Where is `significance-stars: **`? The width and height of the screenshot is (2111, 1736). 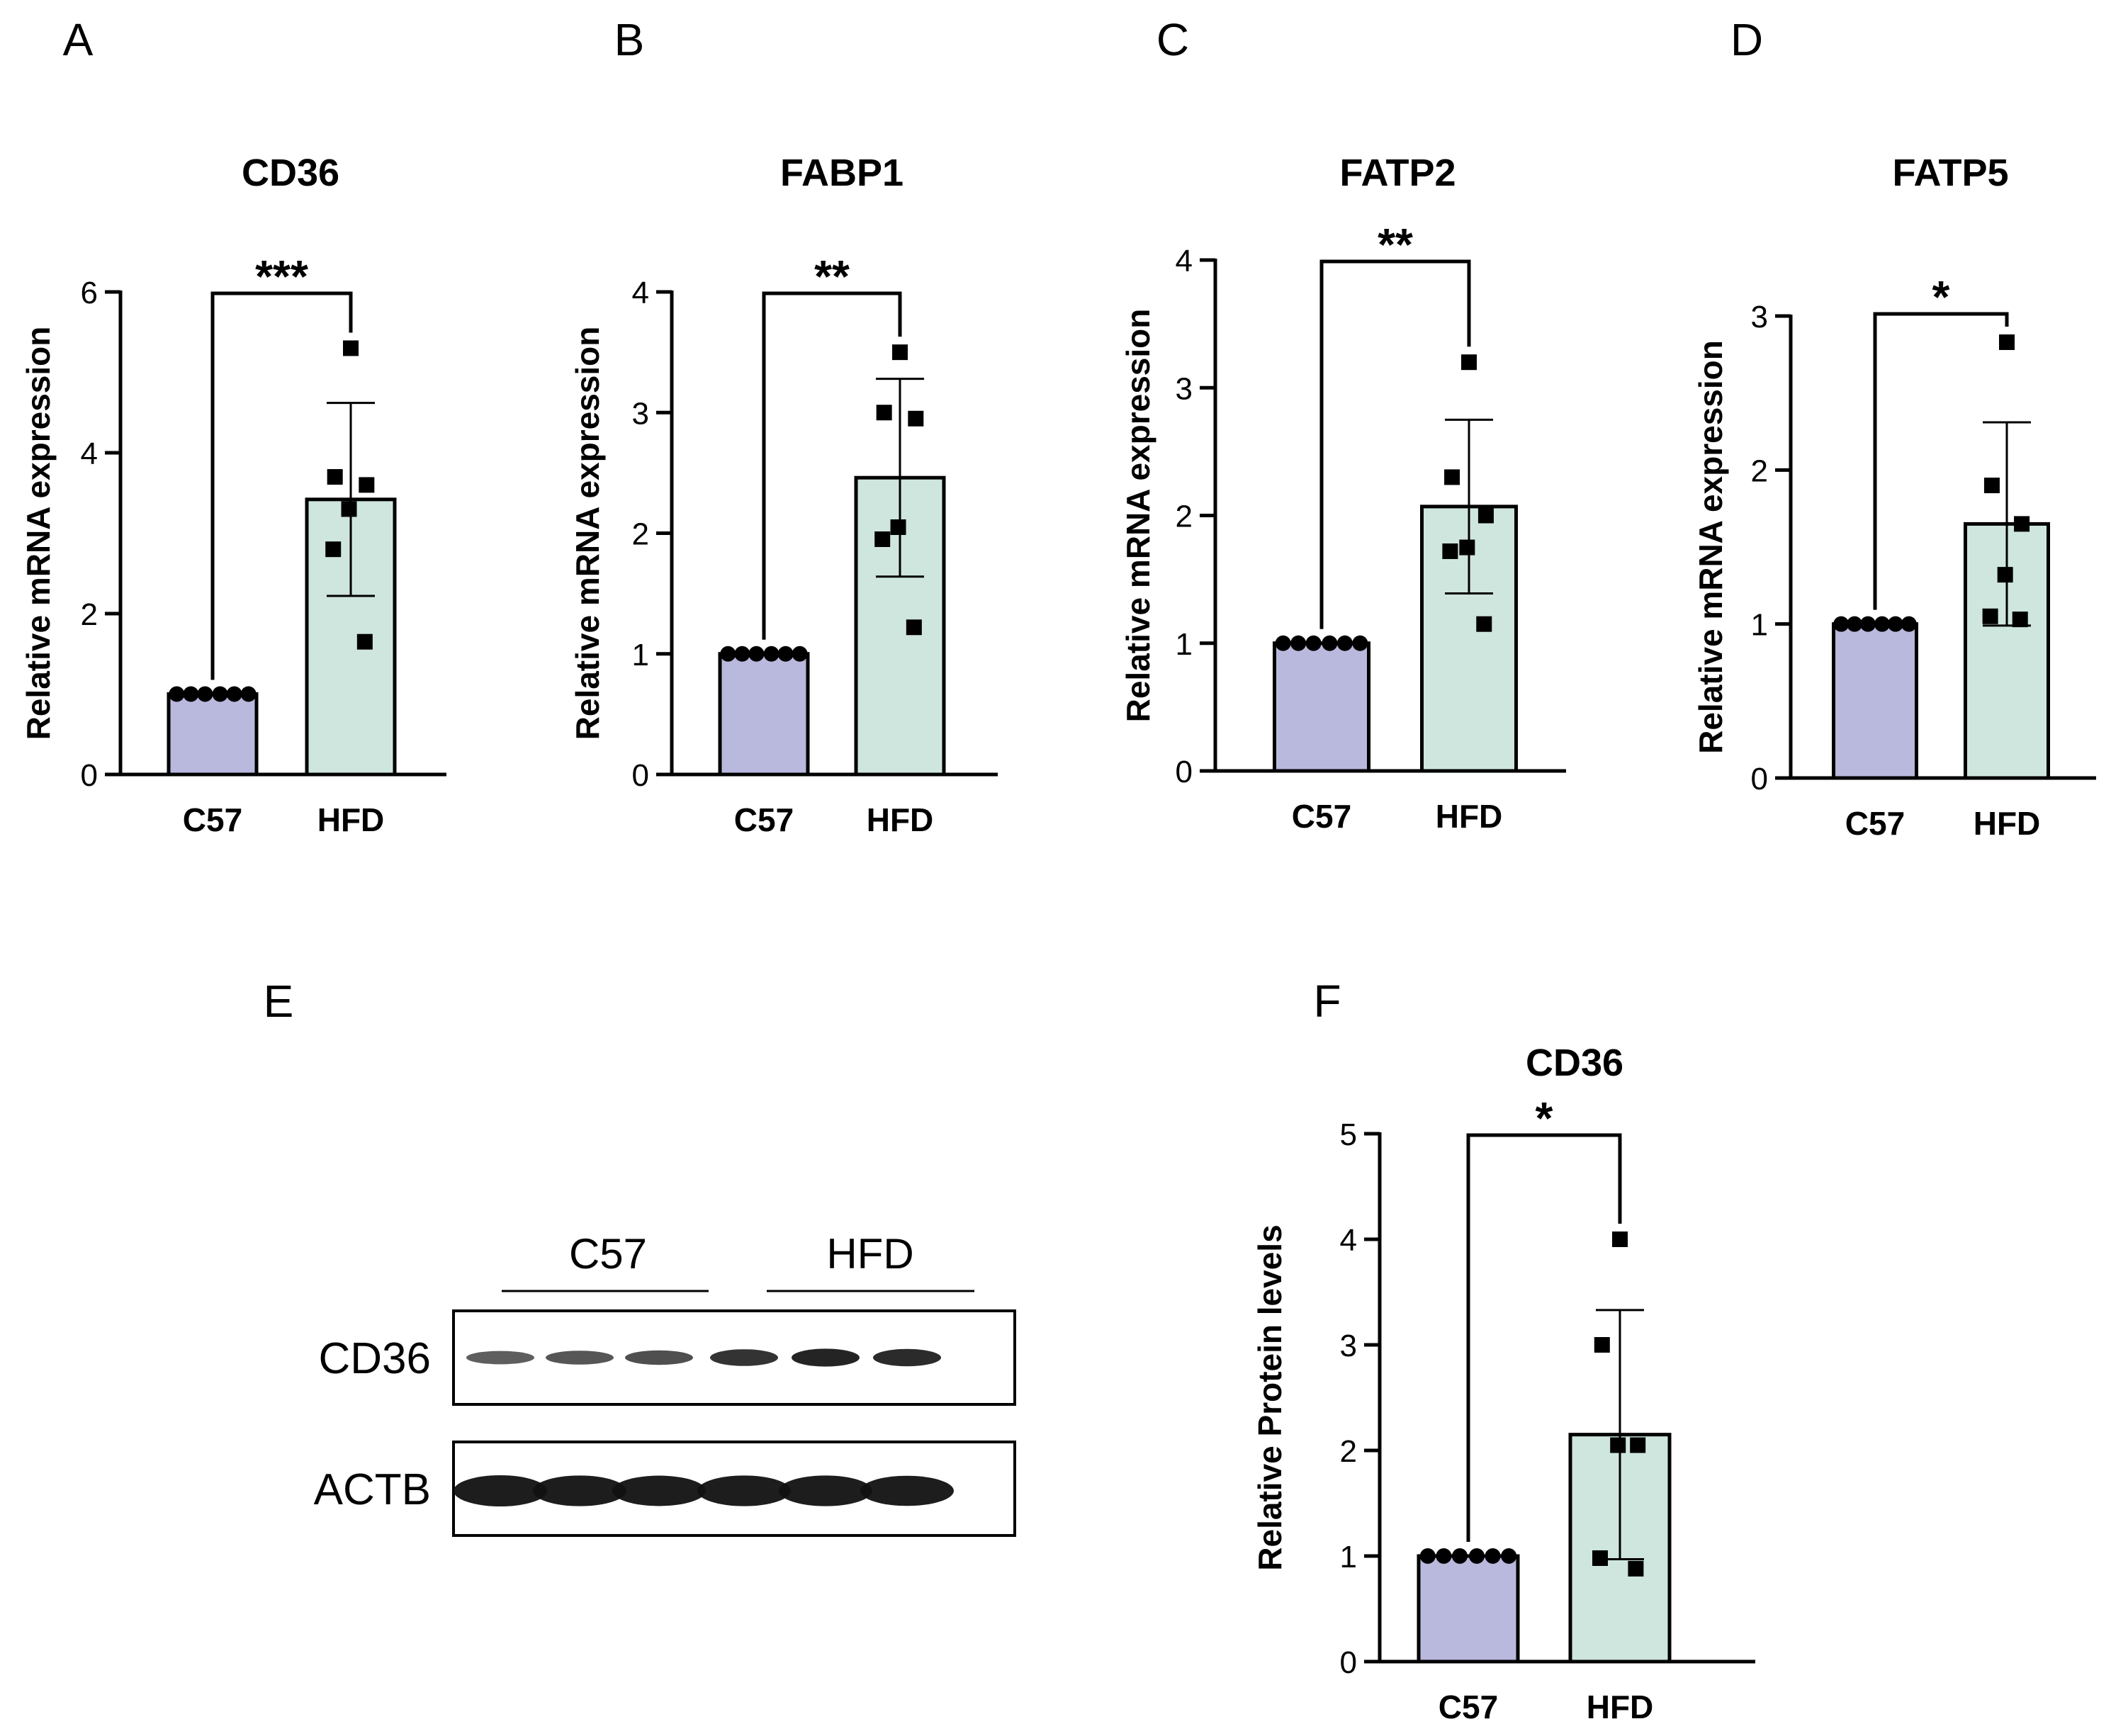 significance-stars: ** is located at coordinates (1395, 244).